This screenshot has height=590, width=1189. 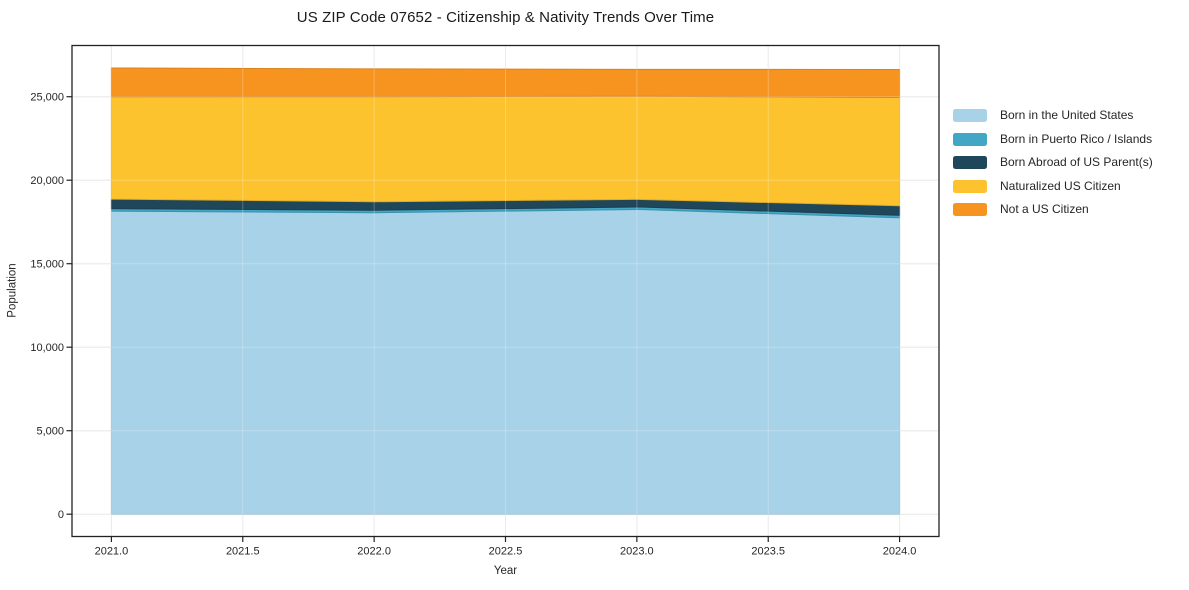 I want to click on legend-item: Born Abroad of US Parent(s), so click(x=1053, y=162).